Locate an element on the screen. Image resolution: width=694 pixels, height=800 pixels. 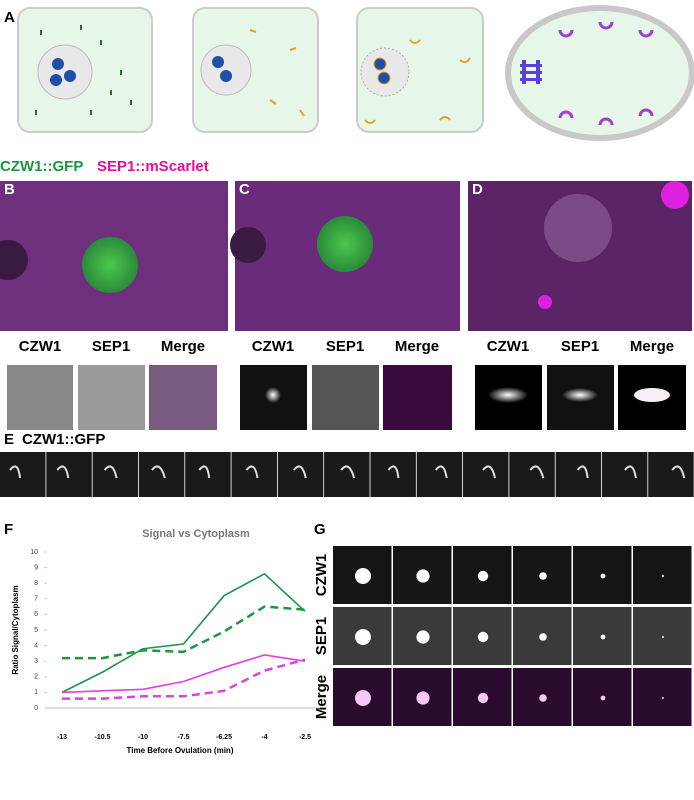
panel-title: CZW1::GFP is located at coordinates (63, 439).